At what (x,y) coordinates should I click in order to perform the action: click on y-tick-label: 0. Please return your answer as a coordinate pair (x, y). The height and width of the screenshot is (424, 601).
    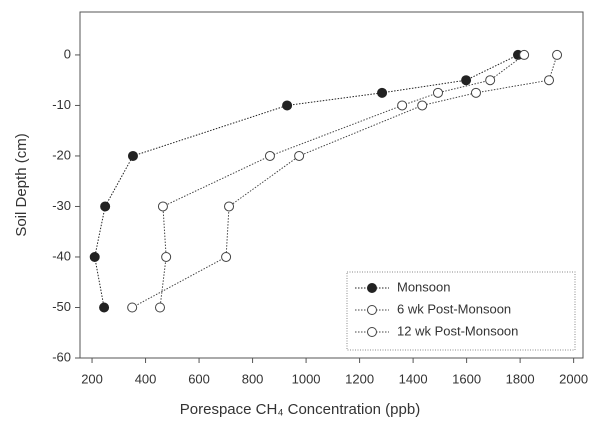
    Looking at the image, I should click on (67, 53).